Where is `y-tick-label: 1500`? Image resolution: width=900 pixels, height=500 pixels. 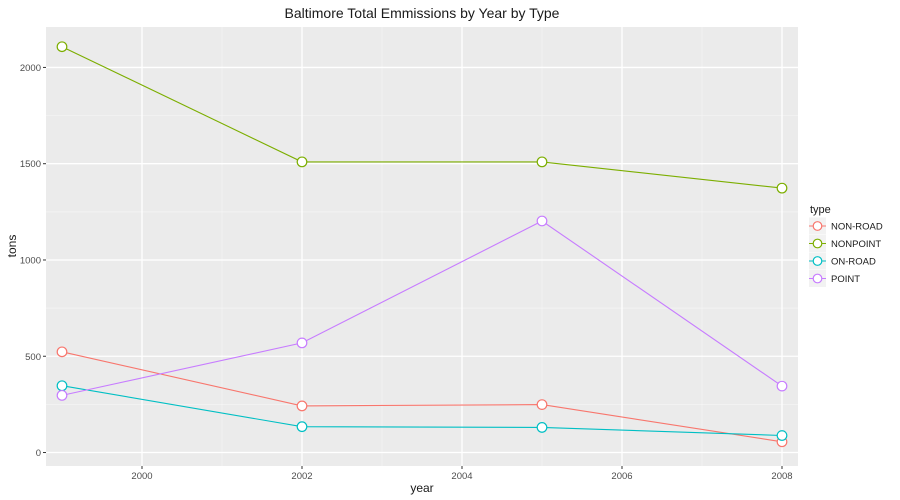 y-tick-label: 1500 is located at coordinates (30, 164).